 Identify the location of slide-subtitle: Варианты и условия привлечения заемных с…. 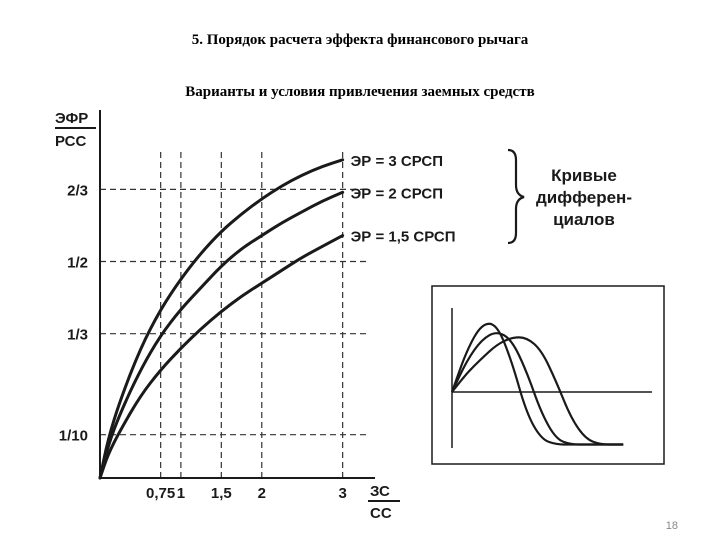
(360, 92).